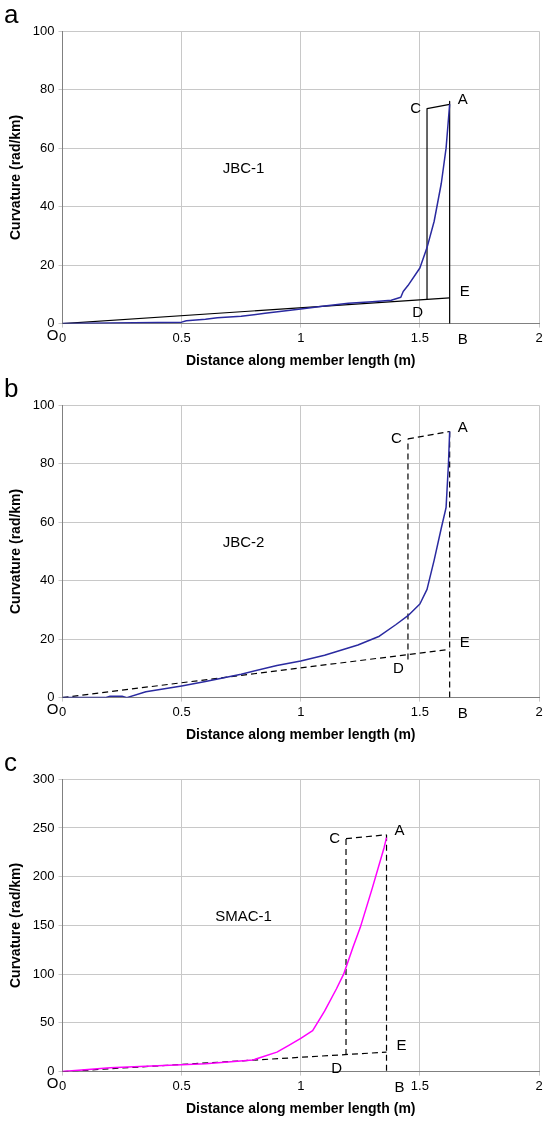 Image resolution: width=553 pixels, height=1136 pixels. I want to click on text: JBC-1, so click(243, 167).